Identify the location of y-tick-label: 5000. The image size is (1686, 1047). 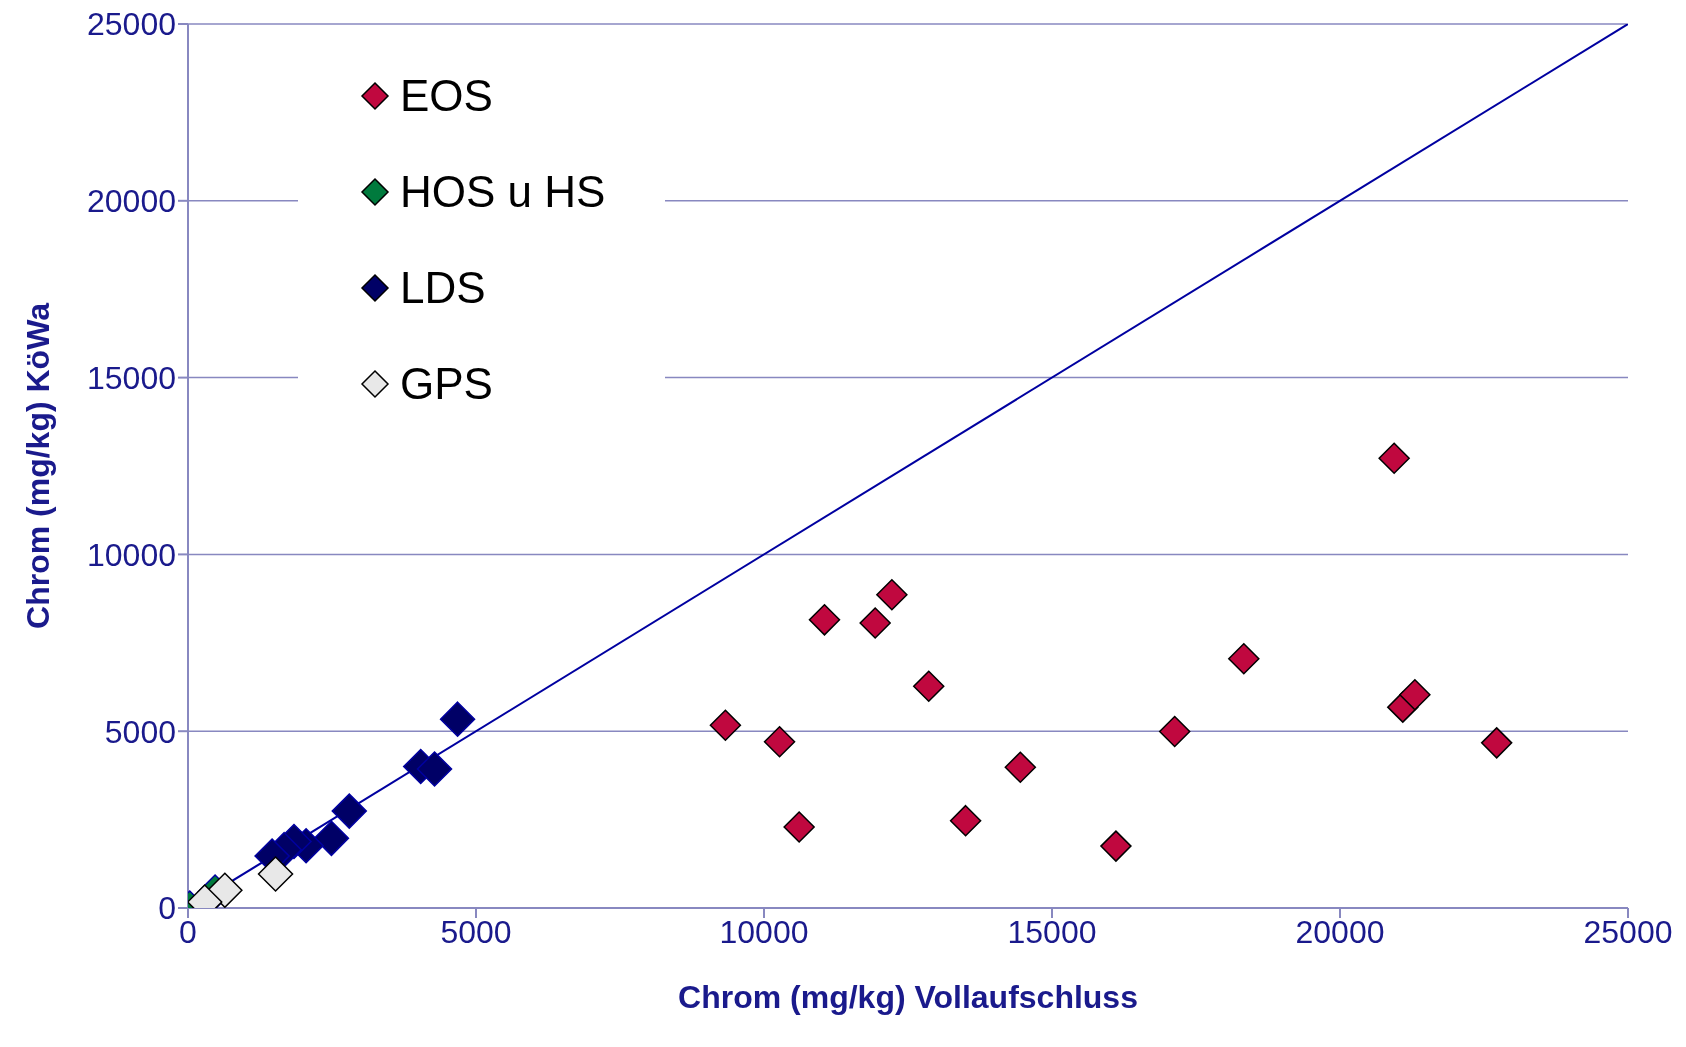
(140, 731).